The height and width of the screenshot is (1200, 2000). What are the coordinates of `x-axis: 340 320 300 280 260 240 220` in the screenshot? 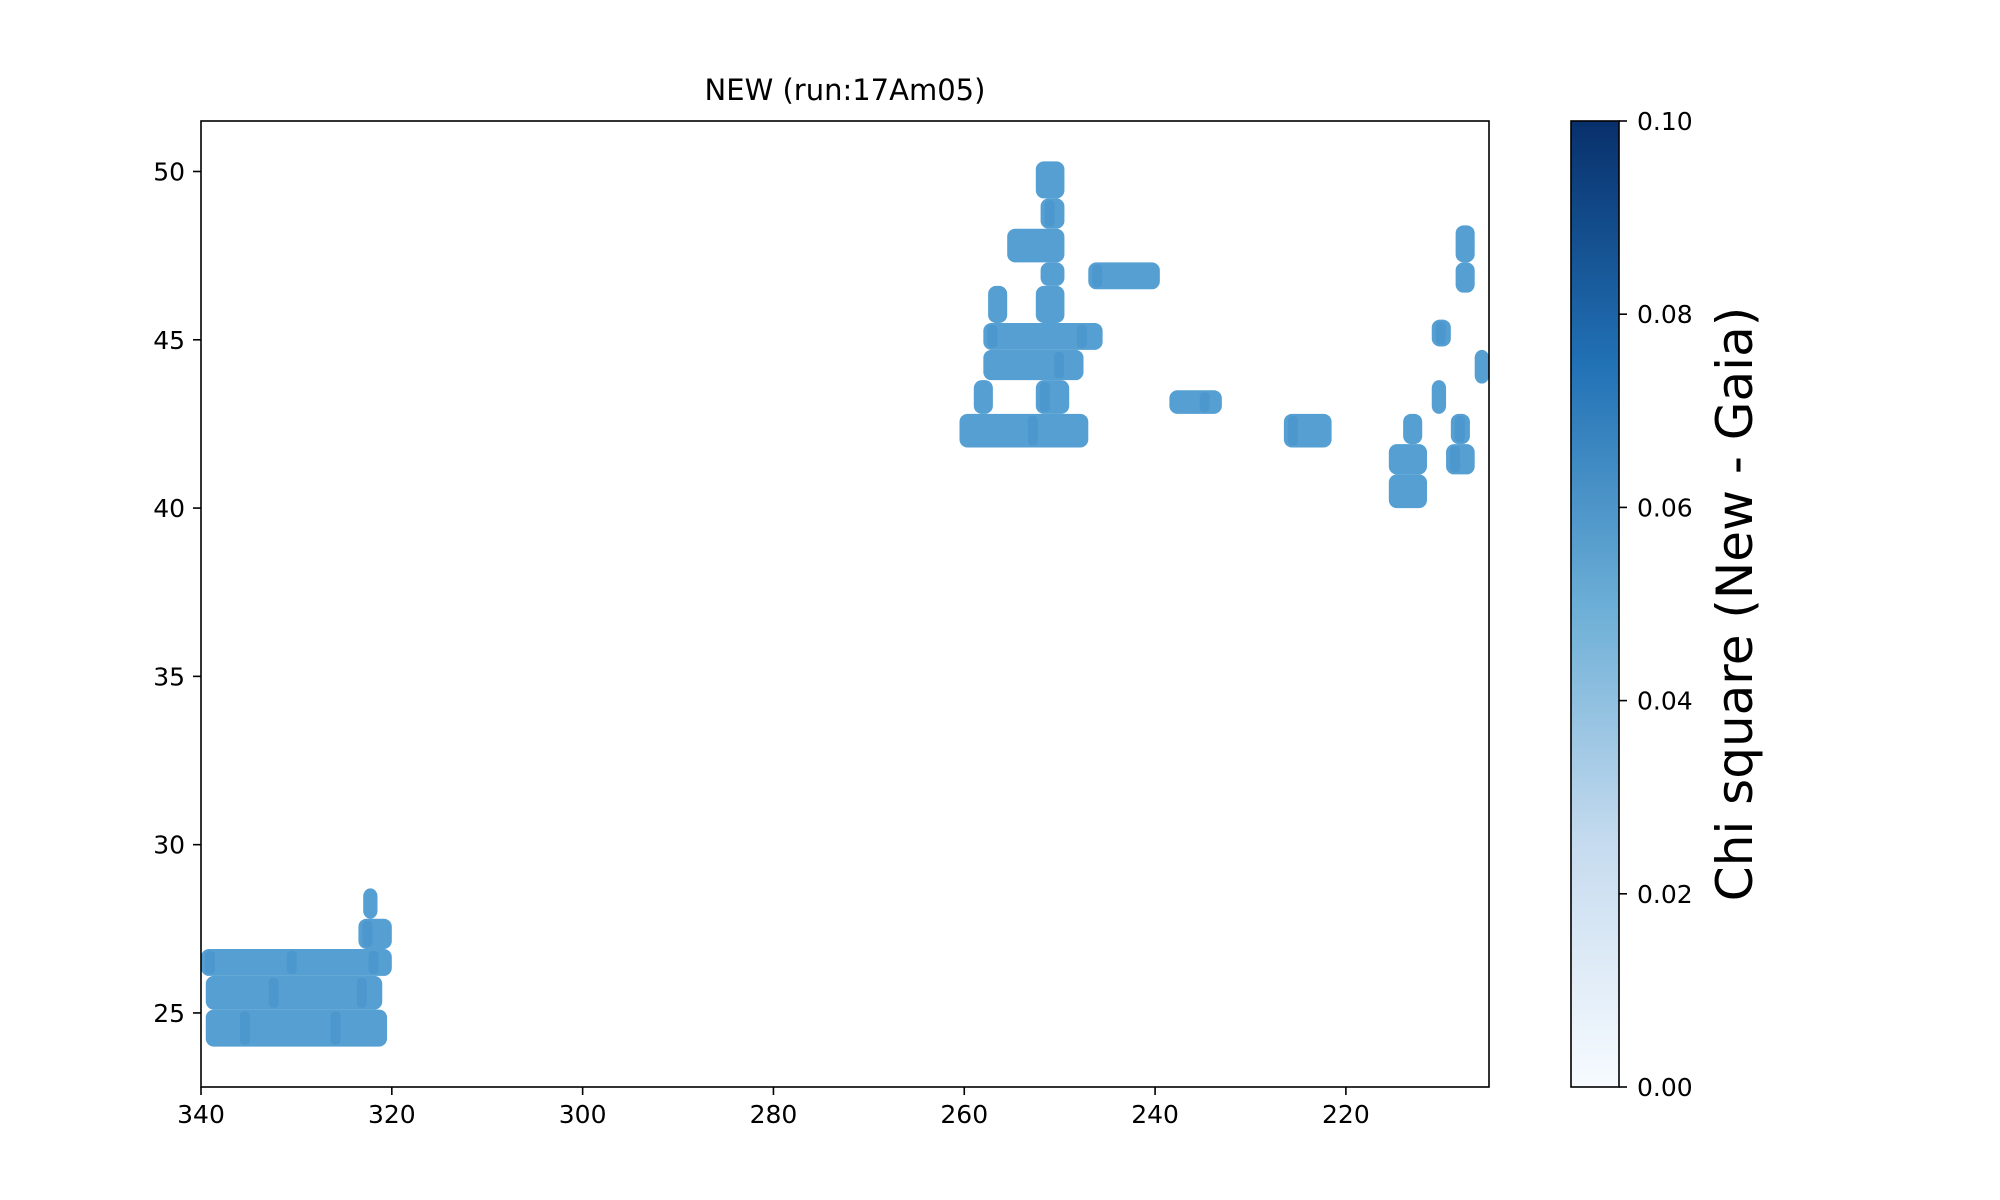 It's located at (773, 1108).